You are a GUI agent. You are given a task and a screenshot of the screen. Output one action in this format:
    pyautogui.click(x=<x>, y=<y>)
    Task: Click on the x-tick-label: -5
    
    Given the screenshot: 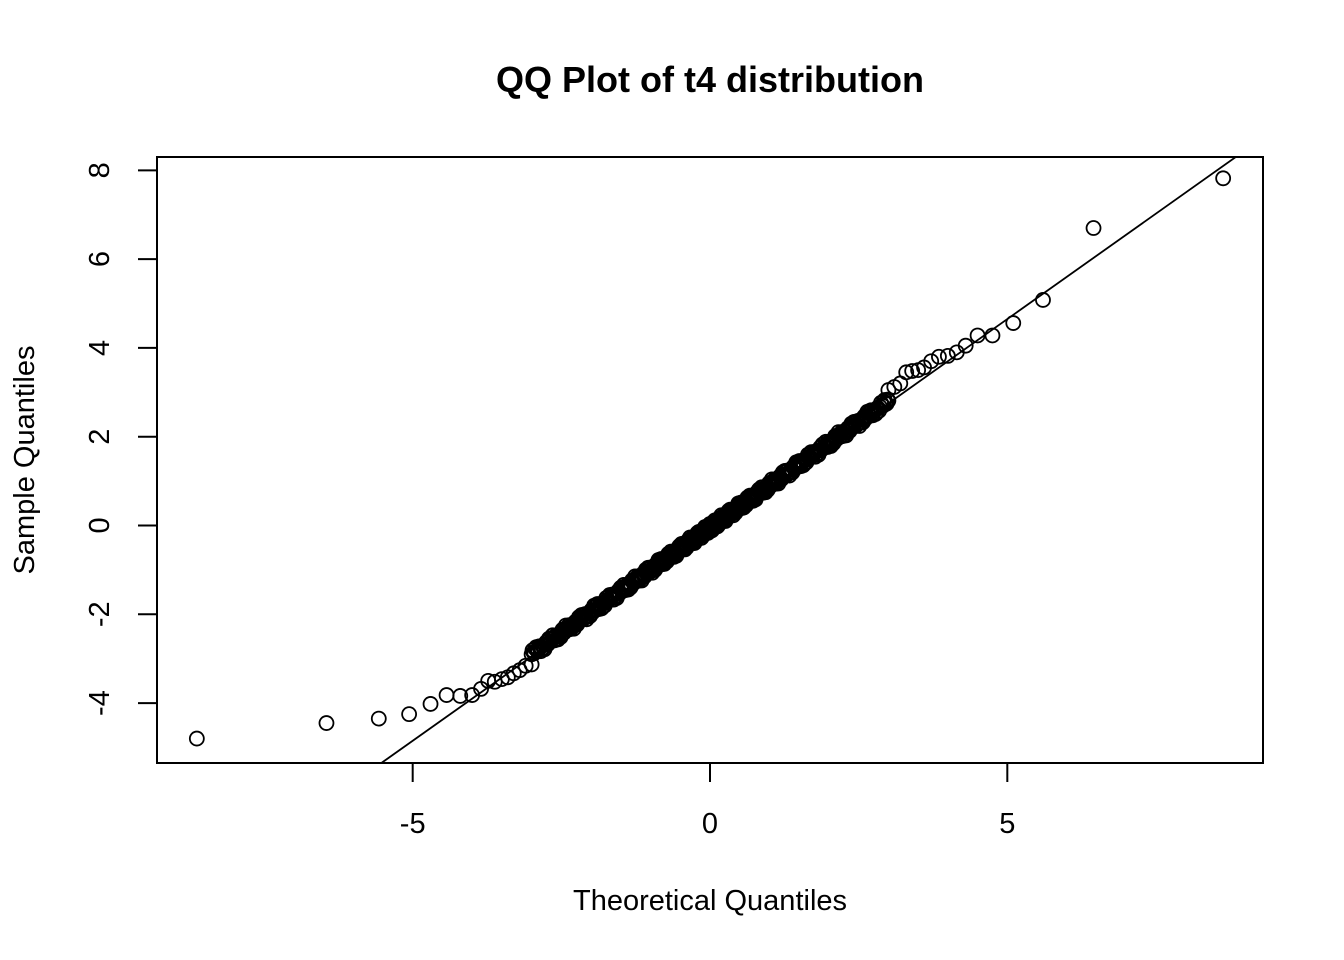 What is the action you would take?
    pyautogui.click(x=413, y=824)
    